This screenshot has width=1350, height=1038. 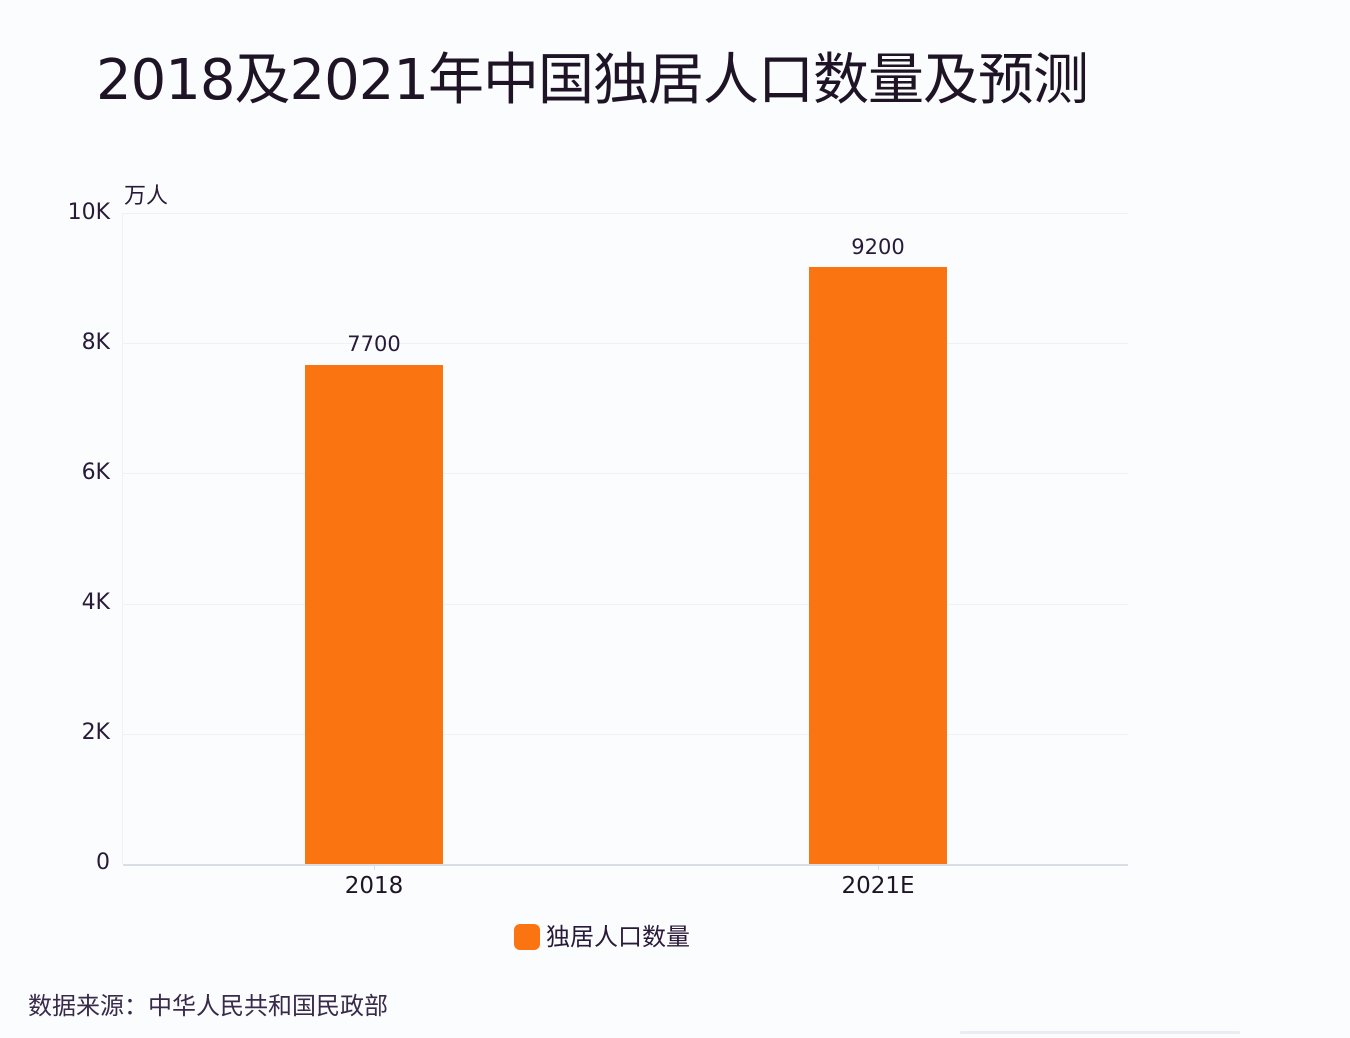 I want to click on x-axis-line, so click(x=625, y=865).